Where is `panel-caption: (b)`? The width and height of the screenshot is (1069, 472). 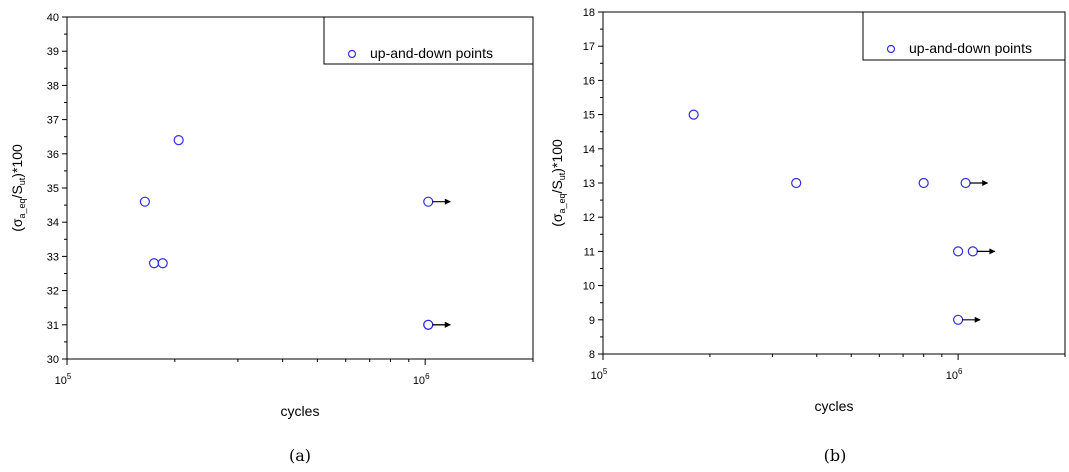 panel-caption: (b) is located at coordinates (835, 455).